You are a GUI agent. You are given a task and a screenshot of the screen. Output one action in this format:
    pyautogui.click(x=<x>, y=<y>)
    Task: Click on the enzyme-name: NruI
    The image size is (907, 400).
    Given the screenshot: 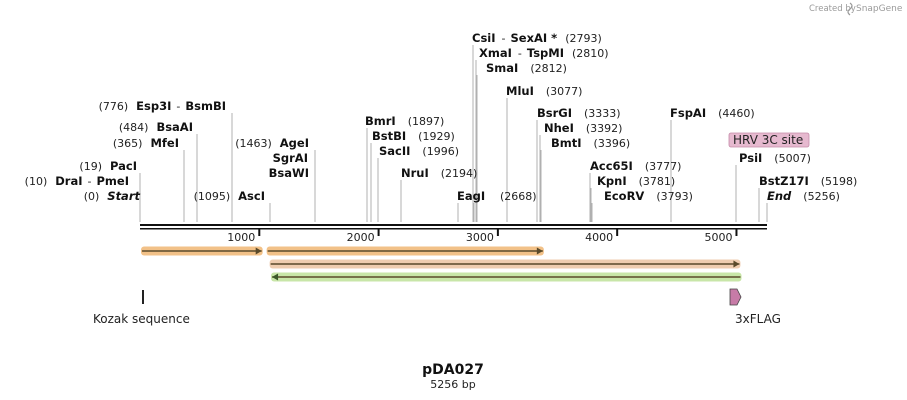 What is the action you would take?
    pyautogui.click(x=415, y=173)
    